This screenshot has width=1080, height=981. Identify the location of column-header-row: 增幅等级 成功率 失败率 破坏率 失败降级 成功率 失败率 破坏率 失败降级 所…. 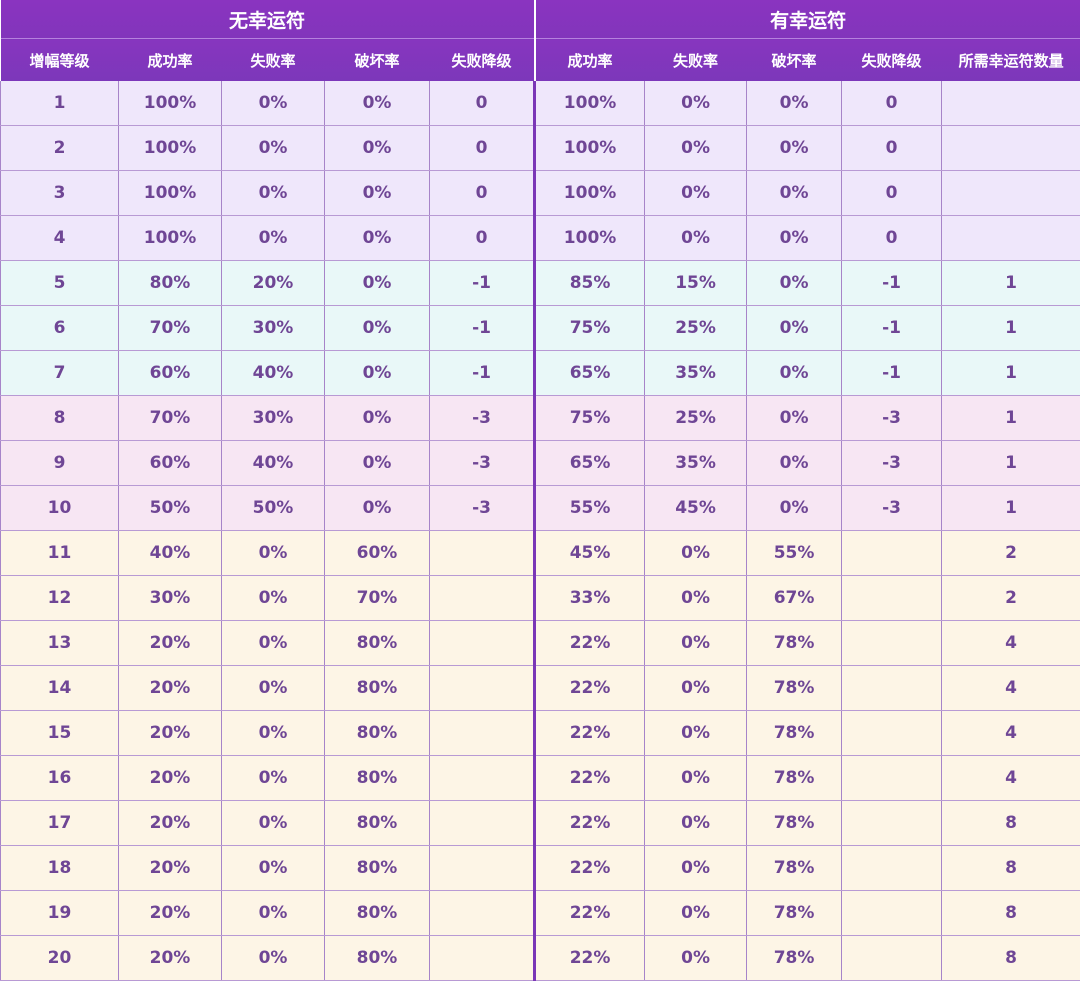
(540, 60).